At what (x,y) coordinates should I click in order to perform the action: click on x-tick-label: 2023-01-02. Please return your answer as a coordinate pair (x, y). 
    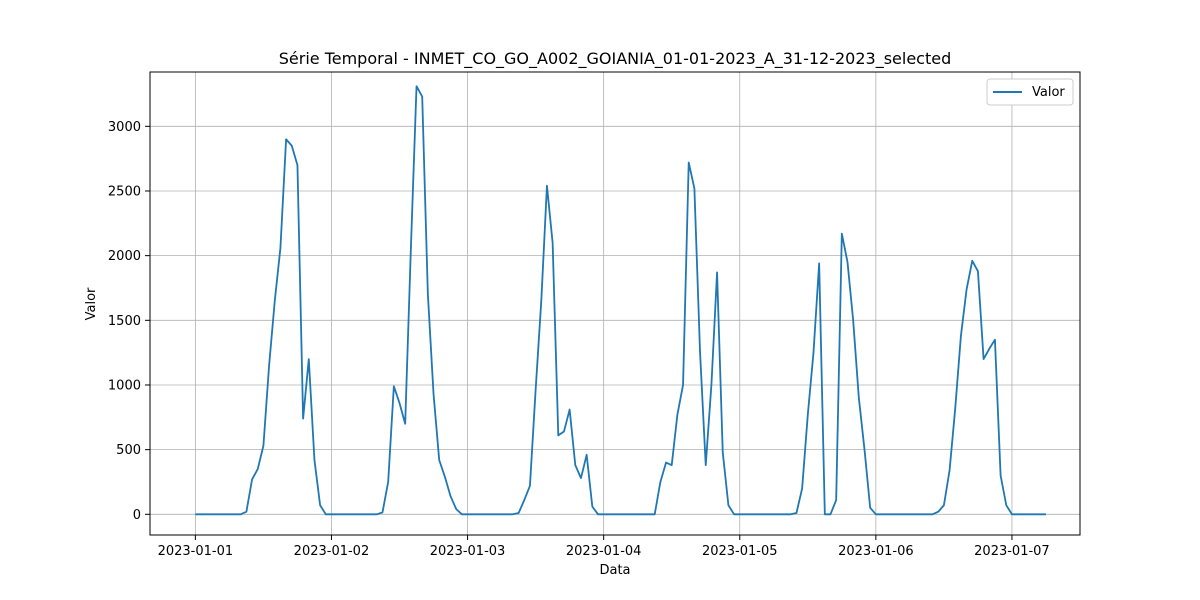
    Looking at the image, I should click on (332, 551).